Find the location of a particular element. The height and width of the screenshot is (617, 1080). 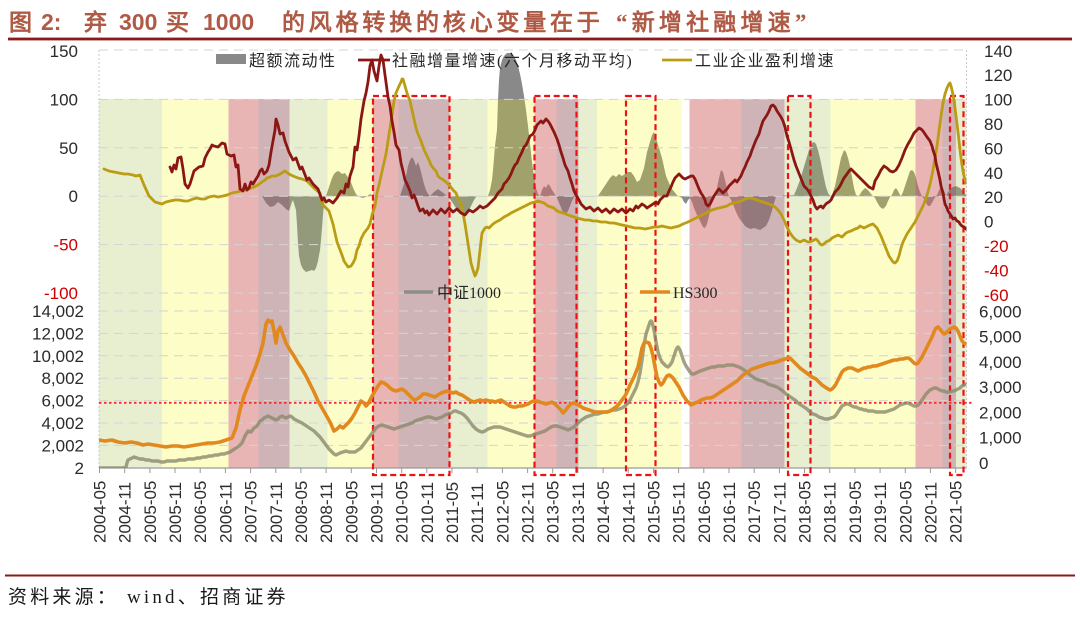

svg-text: 60 is located at coordinates (993, 148).